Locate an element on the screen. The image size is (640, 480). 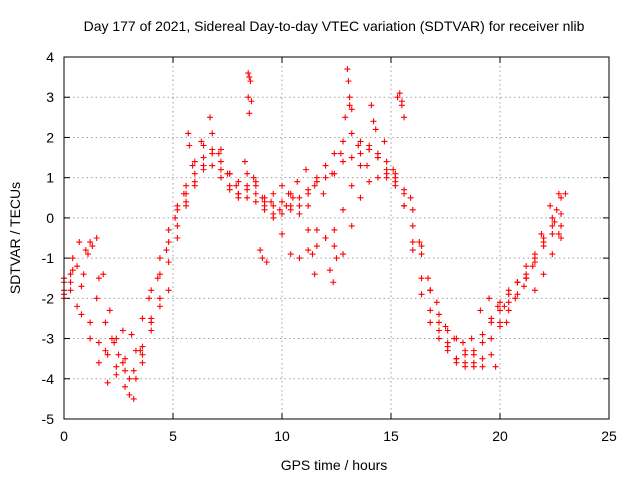
y-tick-label: -3 is located at coordinates (48, 339).